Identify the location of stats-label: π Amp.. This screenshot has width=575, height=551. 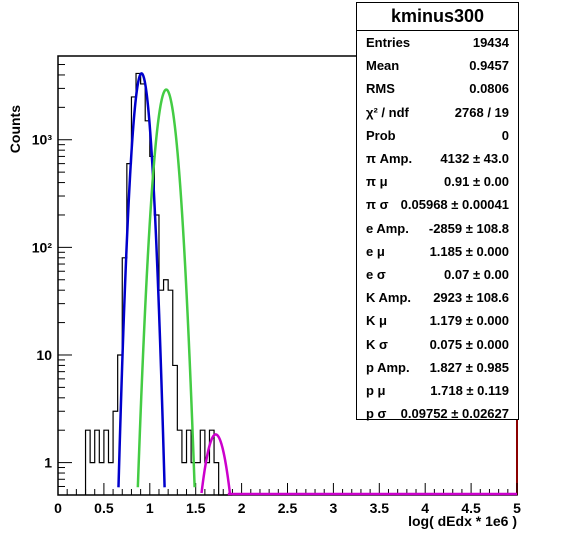
(389, 159).